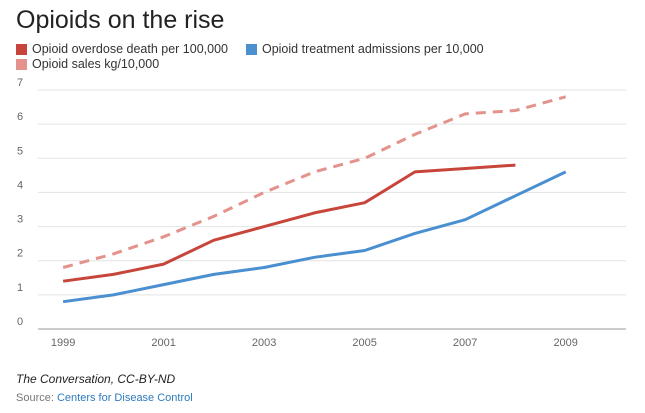  I want to click on legend-label-overdose-death: Opioid overdose death per 100,000, so click(130, 49).